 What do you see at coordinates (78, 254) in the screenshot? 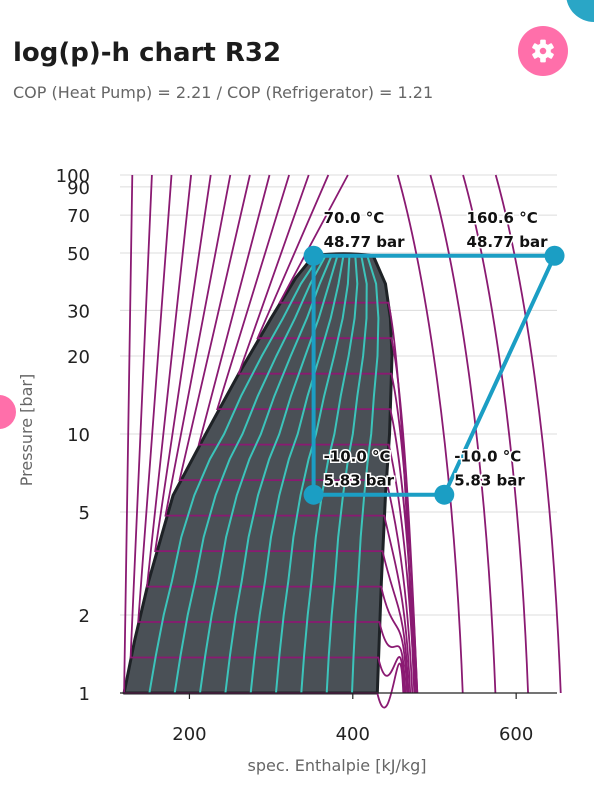
I see `y-tick-label: 50` at bounding box center [78, 254].